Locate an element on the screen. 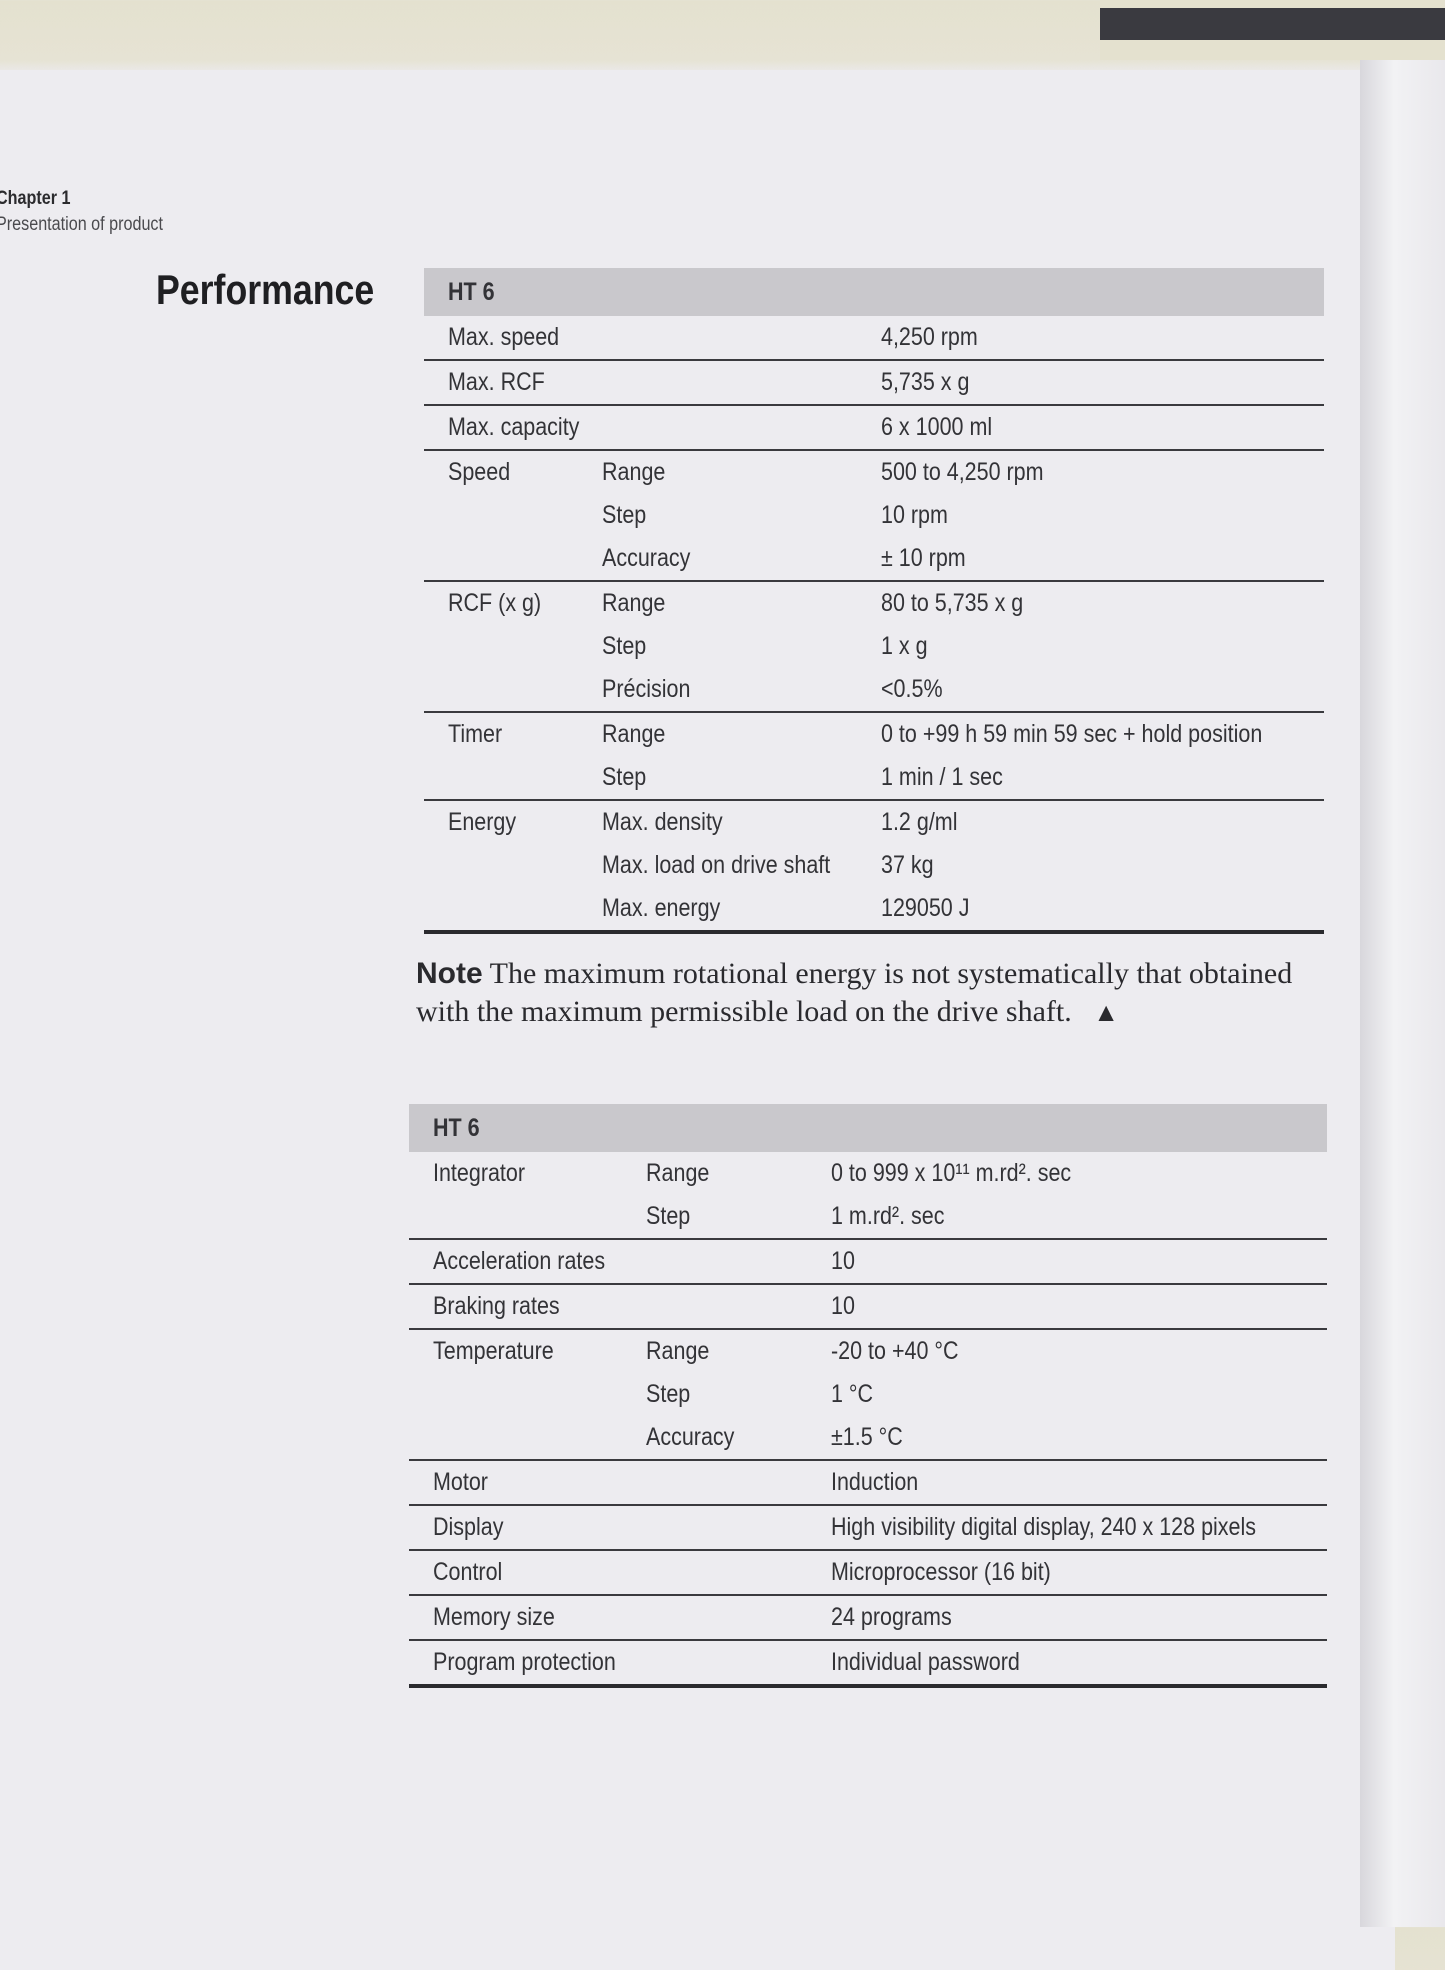 Image resolution: width=1445 pixels, height=1970 pixels. table-row: Speed Range 500 to 4,250 rpm is located at coordinates (874, 471).